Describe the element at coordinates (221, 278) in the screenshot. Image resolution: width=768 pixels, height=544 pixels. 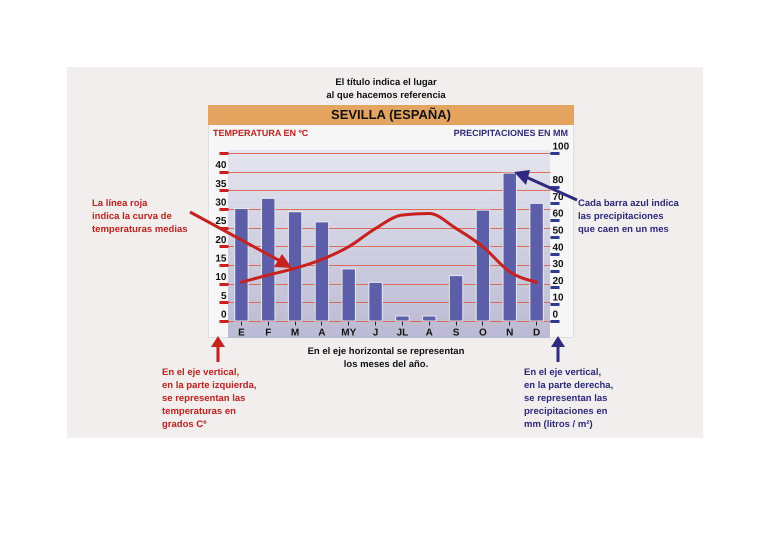
I see `y-tick-label: 10` at that location.